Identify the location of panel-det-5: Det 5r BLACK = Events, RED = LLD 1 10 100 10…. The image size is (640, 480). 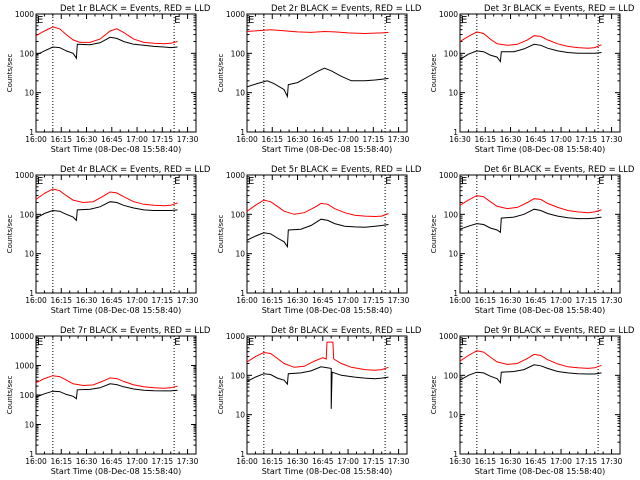
(319, 240).